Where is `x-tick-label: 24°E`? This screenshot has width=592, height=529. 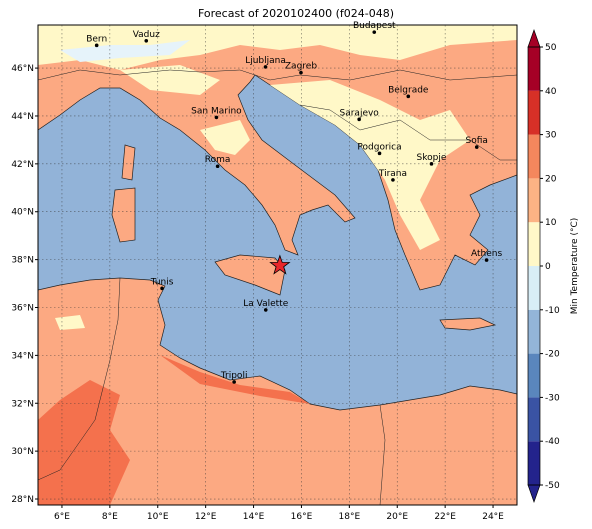
x-tick-label: 24°E is located at coordinates (493, 517).